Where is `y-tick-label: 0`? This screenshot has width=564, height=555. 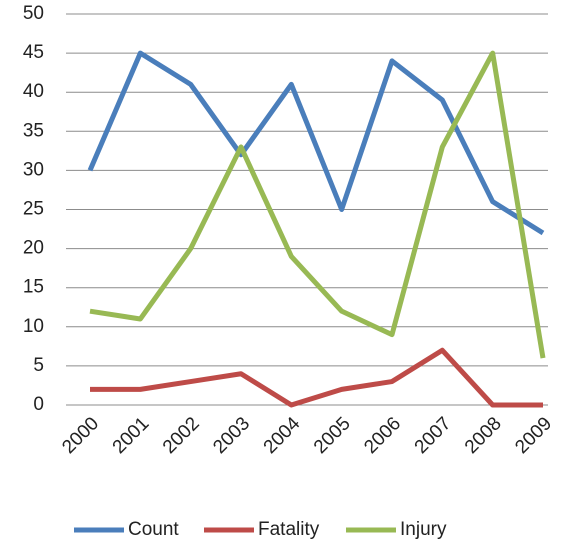 y-tick-label: 0 is located at coordinates (38, 404).